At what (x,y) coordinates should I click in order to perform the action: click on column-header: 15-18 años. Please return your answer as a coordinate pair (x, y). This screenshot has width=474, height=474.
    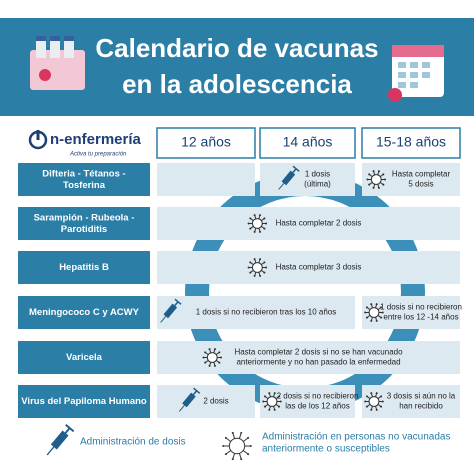
    Looking at the image, I should click on (411, 142).